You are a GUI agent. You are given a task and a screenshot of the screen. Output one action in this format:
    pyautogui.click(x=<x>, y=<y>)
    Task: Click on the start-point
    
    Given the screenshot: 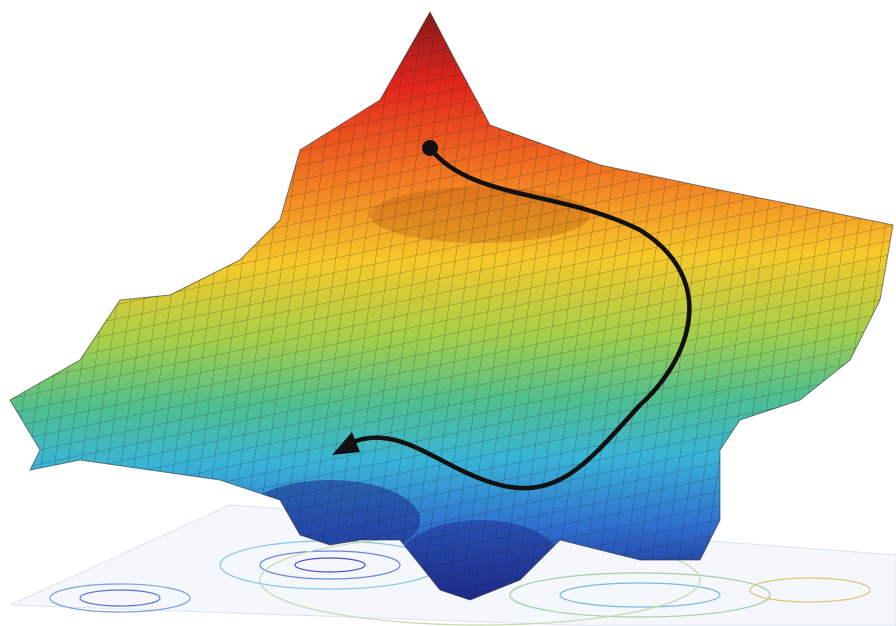 What is the action you would take?
    pyautogui.click(x=430, y=148)
    